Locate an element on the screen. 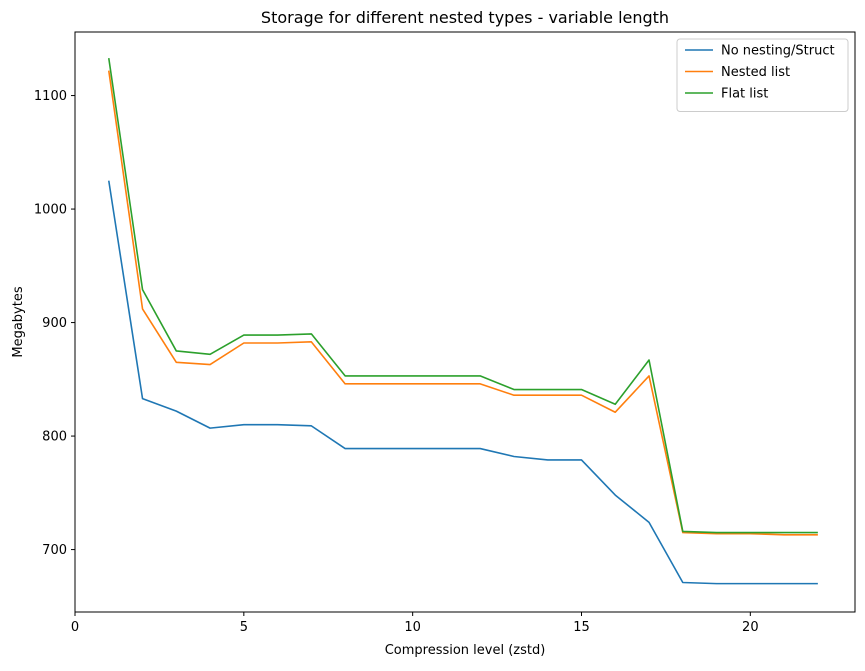 This screenshot has height=671, width=865. x-axis: 0 5 10 15 20 is located at coordinates (415, 623).